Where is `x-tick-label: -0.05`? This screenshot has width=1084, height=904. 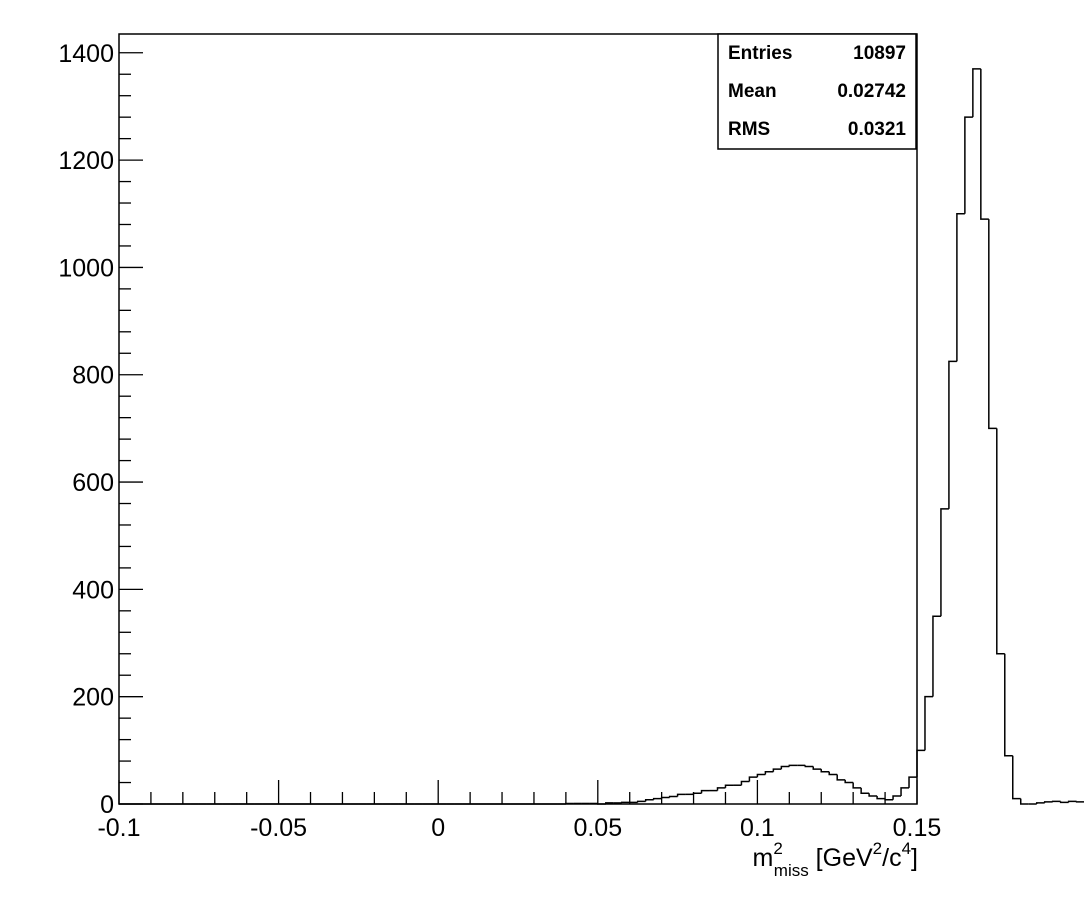
x-tick-label: -0.05 is located at coordinates (278, 828).